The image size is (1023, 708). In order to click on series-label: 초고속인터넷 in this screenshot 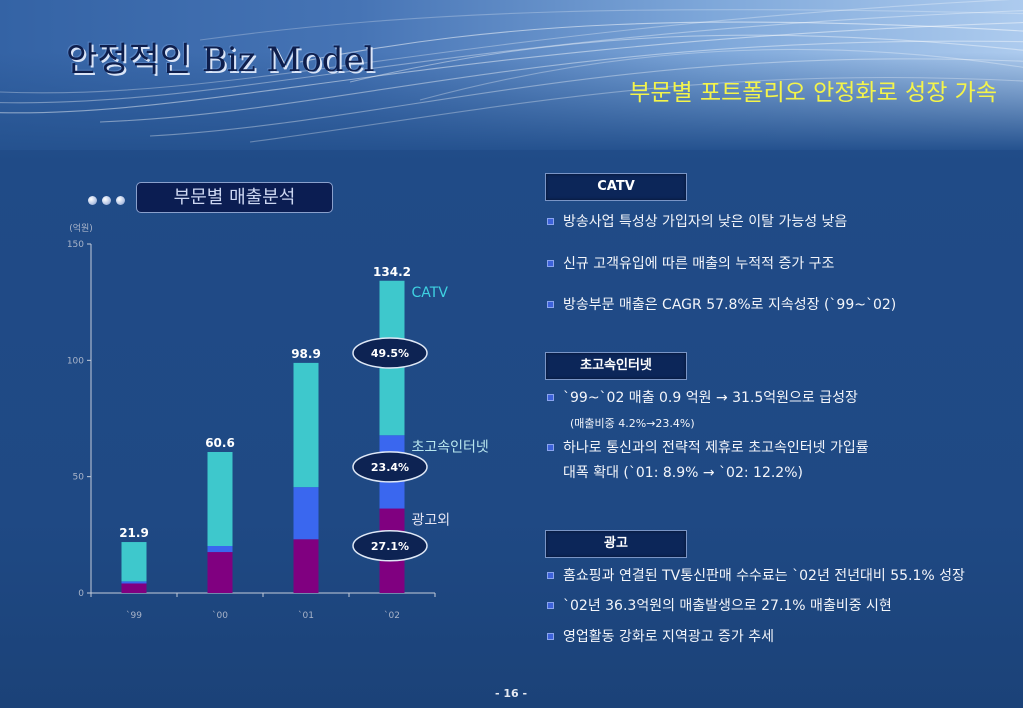, I will do `click(450, 447)`.